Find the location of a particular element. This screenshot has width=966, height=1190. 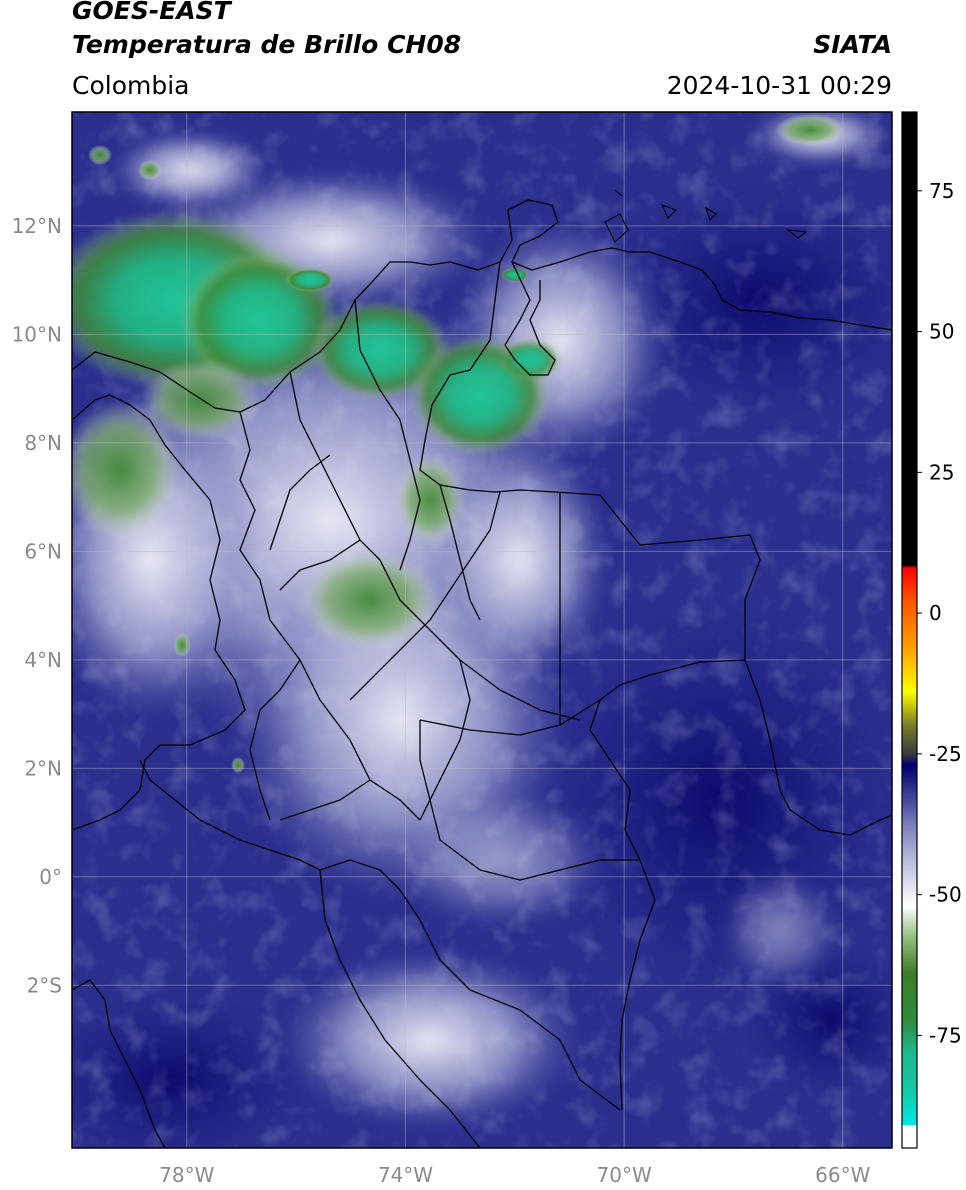

product-title: Temperatura de Brillo CH08 is located at coordinates (267, 44).